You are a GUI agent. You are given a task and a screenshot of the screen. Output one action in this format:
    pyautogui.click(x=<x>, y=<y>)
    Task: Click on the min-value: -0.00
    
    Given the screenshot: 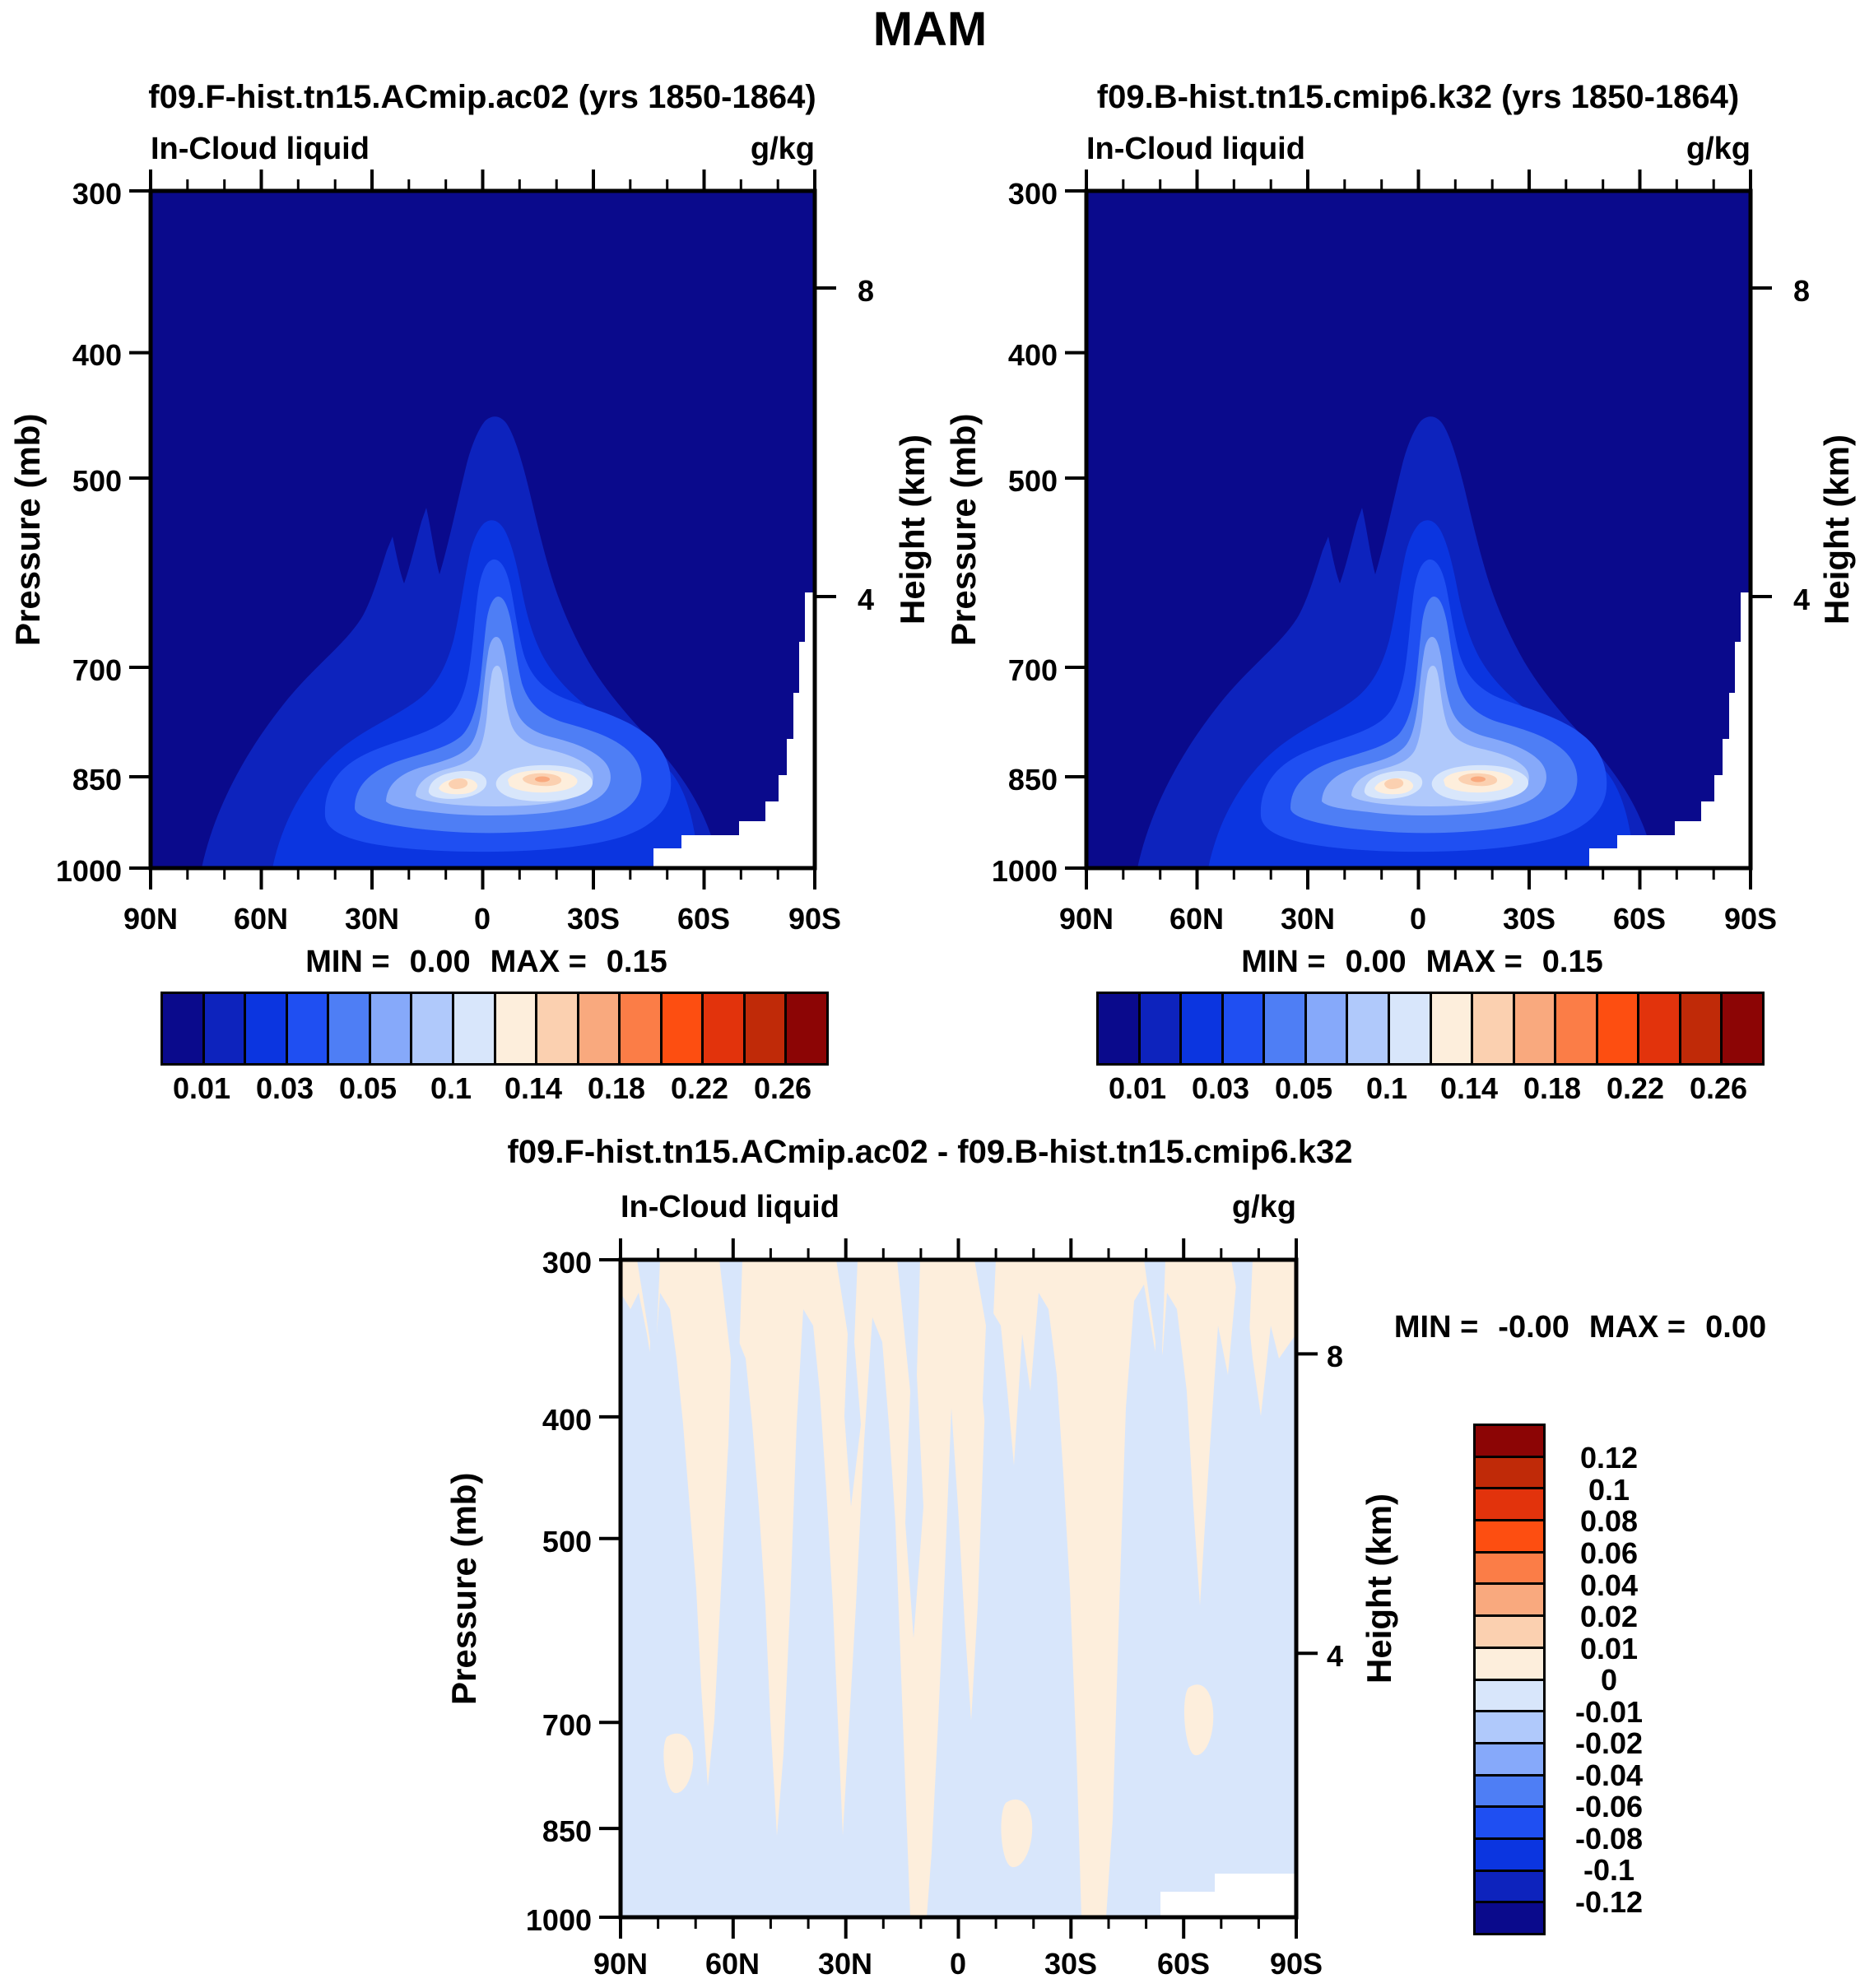 What is the action you would take?
    pyautogui.click(x=1533, y=1327)
    